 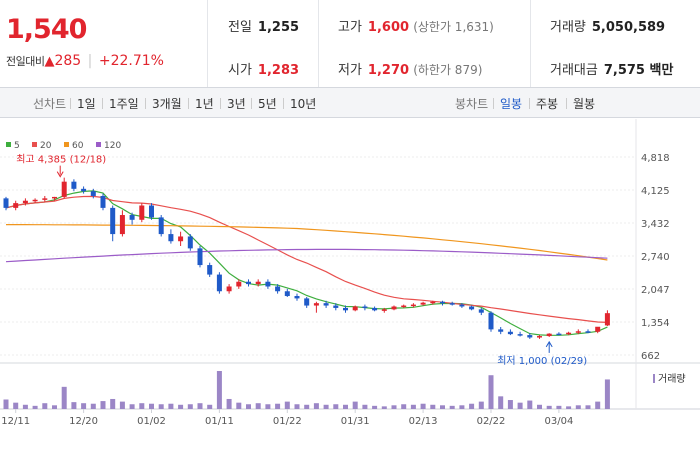 I want to click on tab-period-5y: 5년, so click(x=267, y=104).